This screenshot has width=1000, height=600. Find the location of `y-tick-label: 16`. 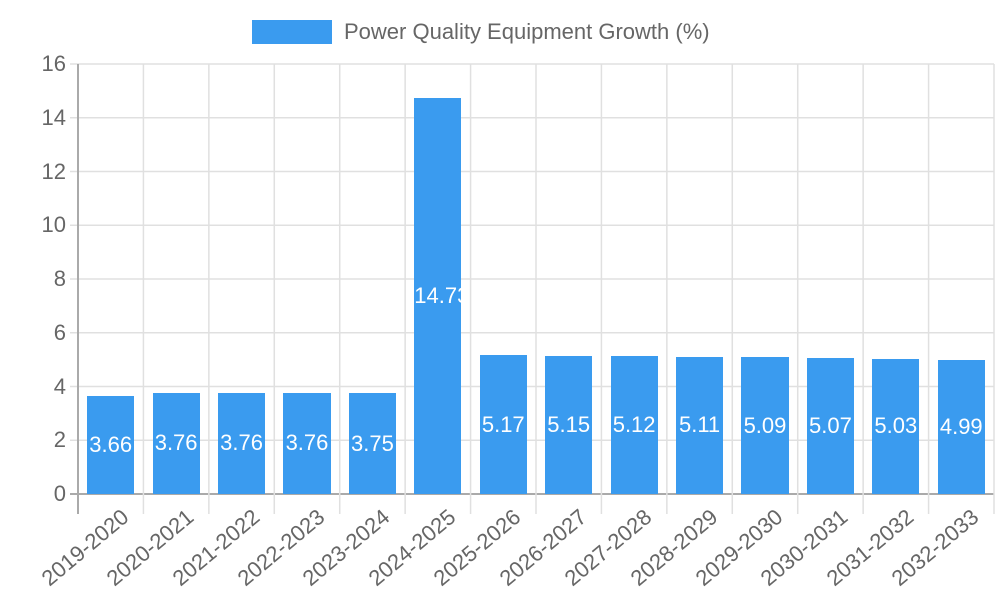

y-tick-label: 16 is located at coordinates (53, 63).